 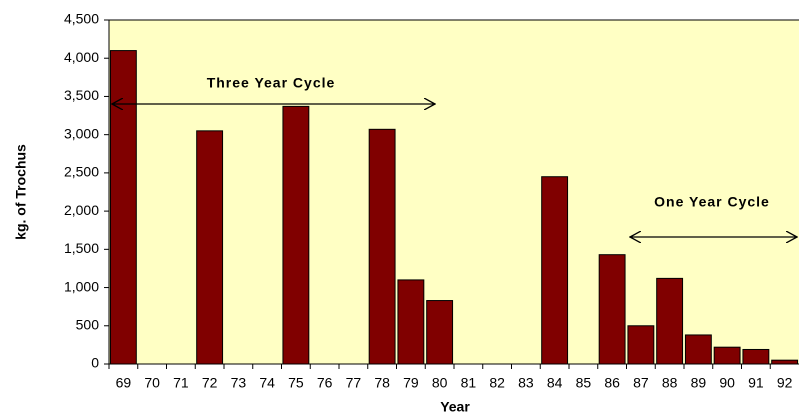 I want to click on y-tick-label: 3,000, so click(x=81, y=133).